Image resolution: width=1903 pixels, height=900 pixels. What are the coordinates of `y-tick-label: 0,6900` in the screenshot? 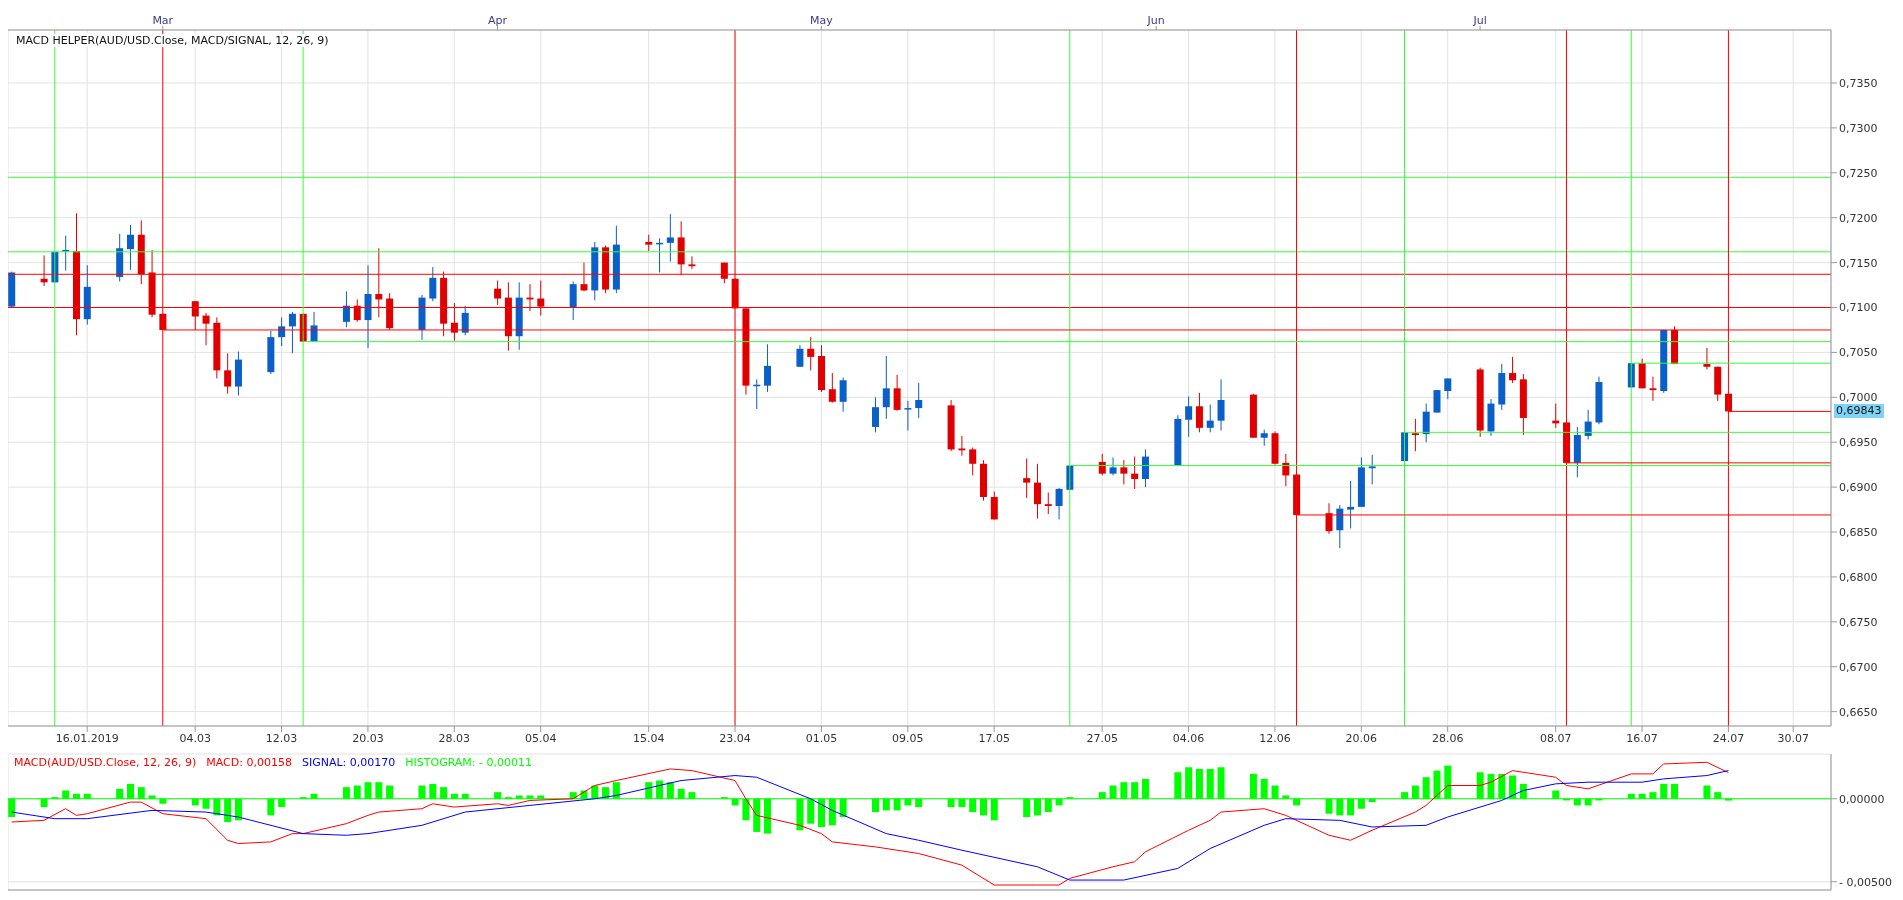 It's located at (1858, 488).